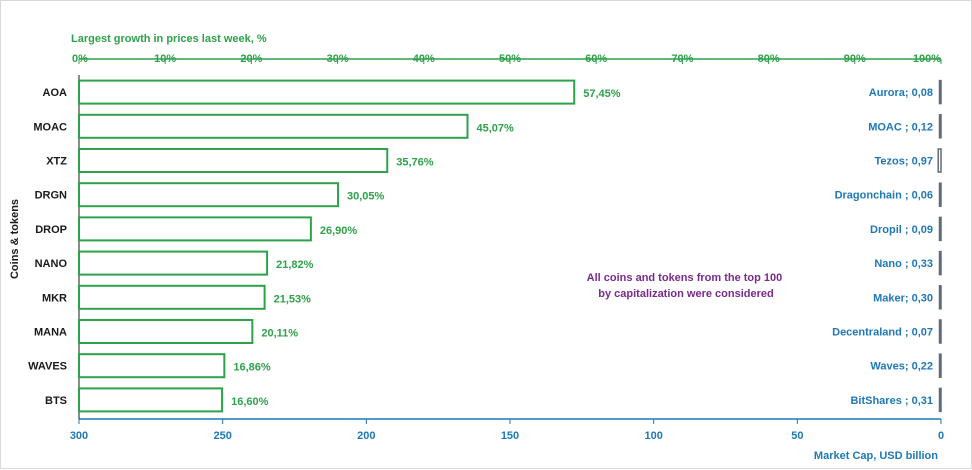 The image size is (972, 470). Describe the element at coordinates (47, 367) in the screenshot. I see `category-label: WAVES` at that location.